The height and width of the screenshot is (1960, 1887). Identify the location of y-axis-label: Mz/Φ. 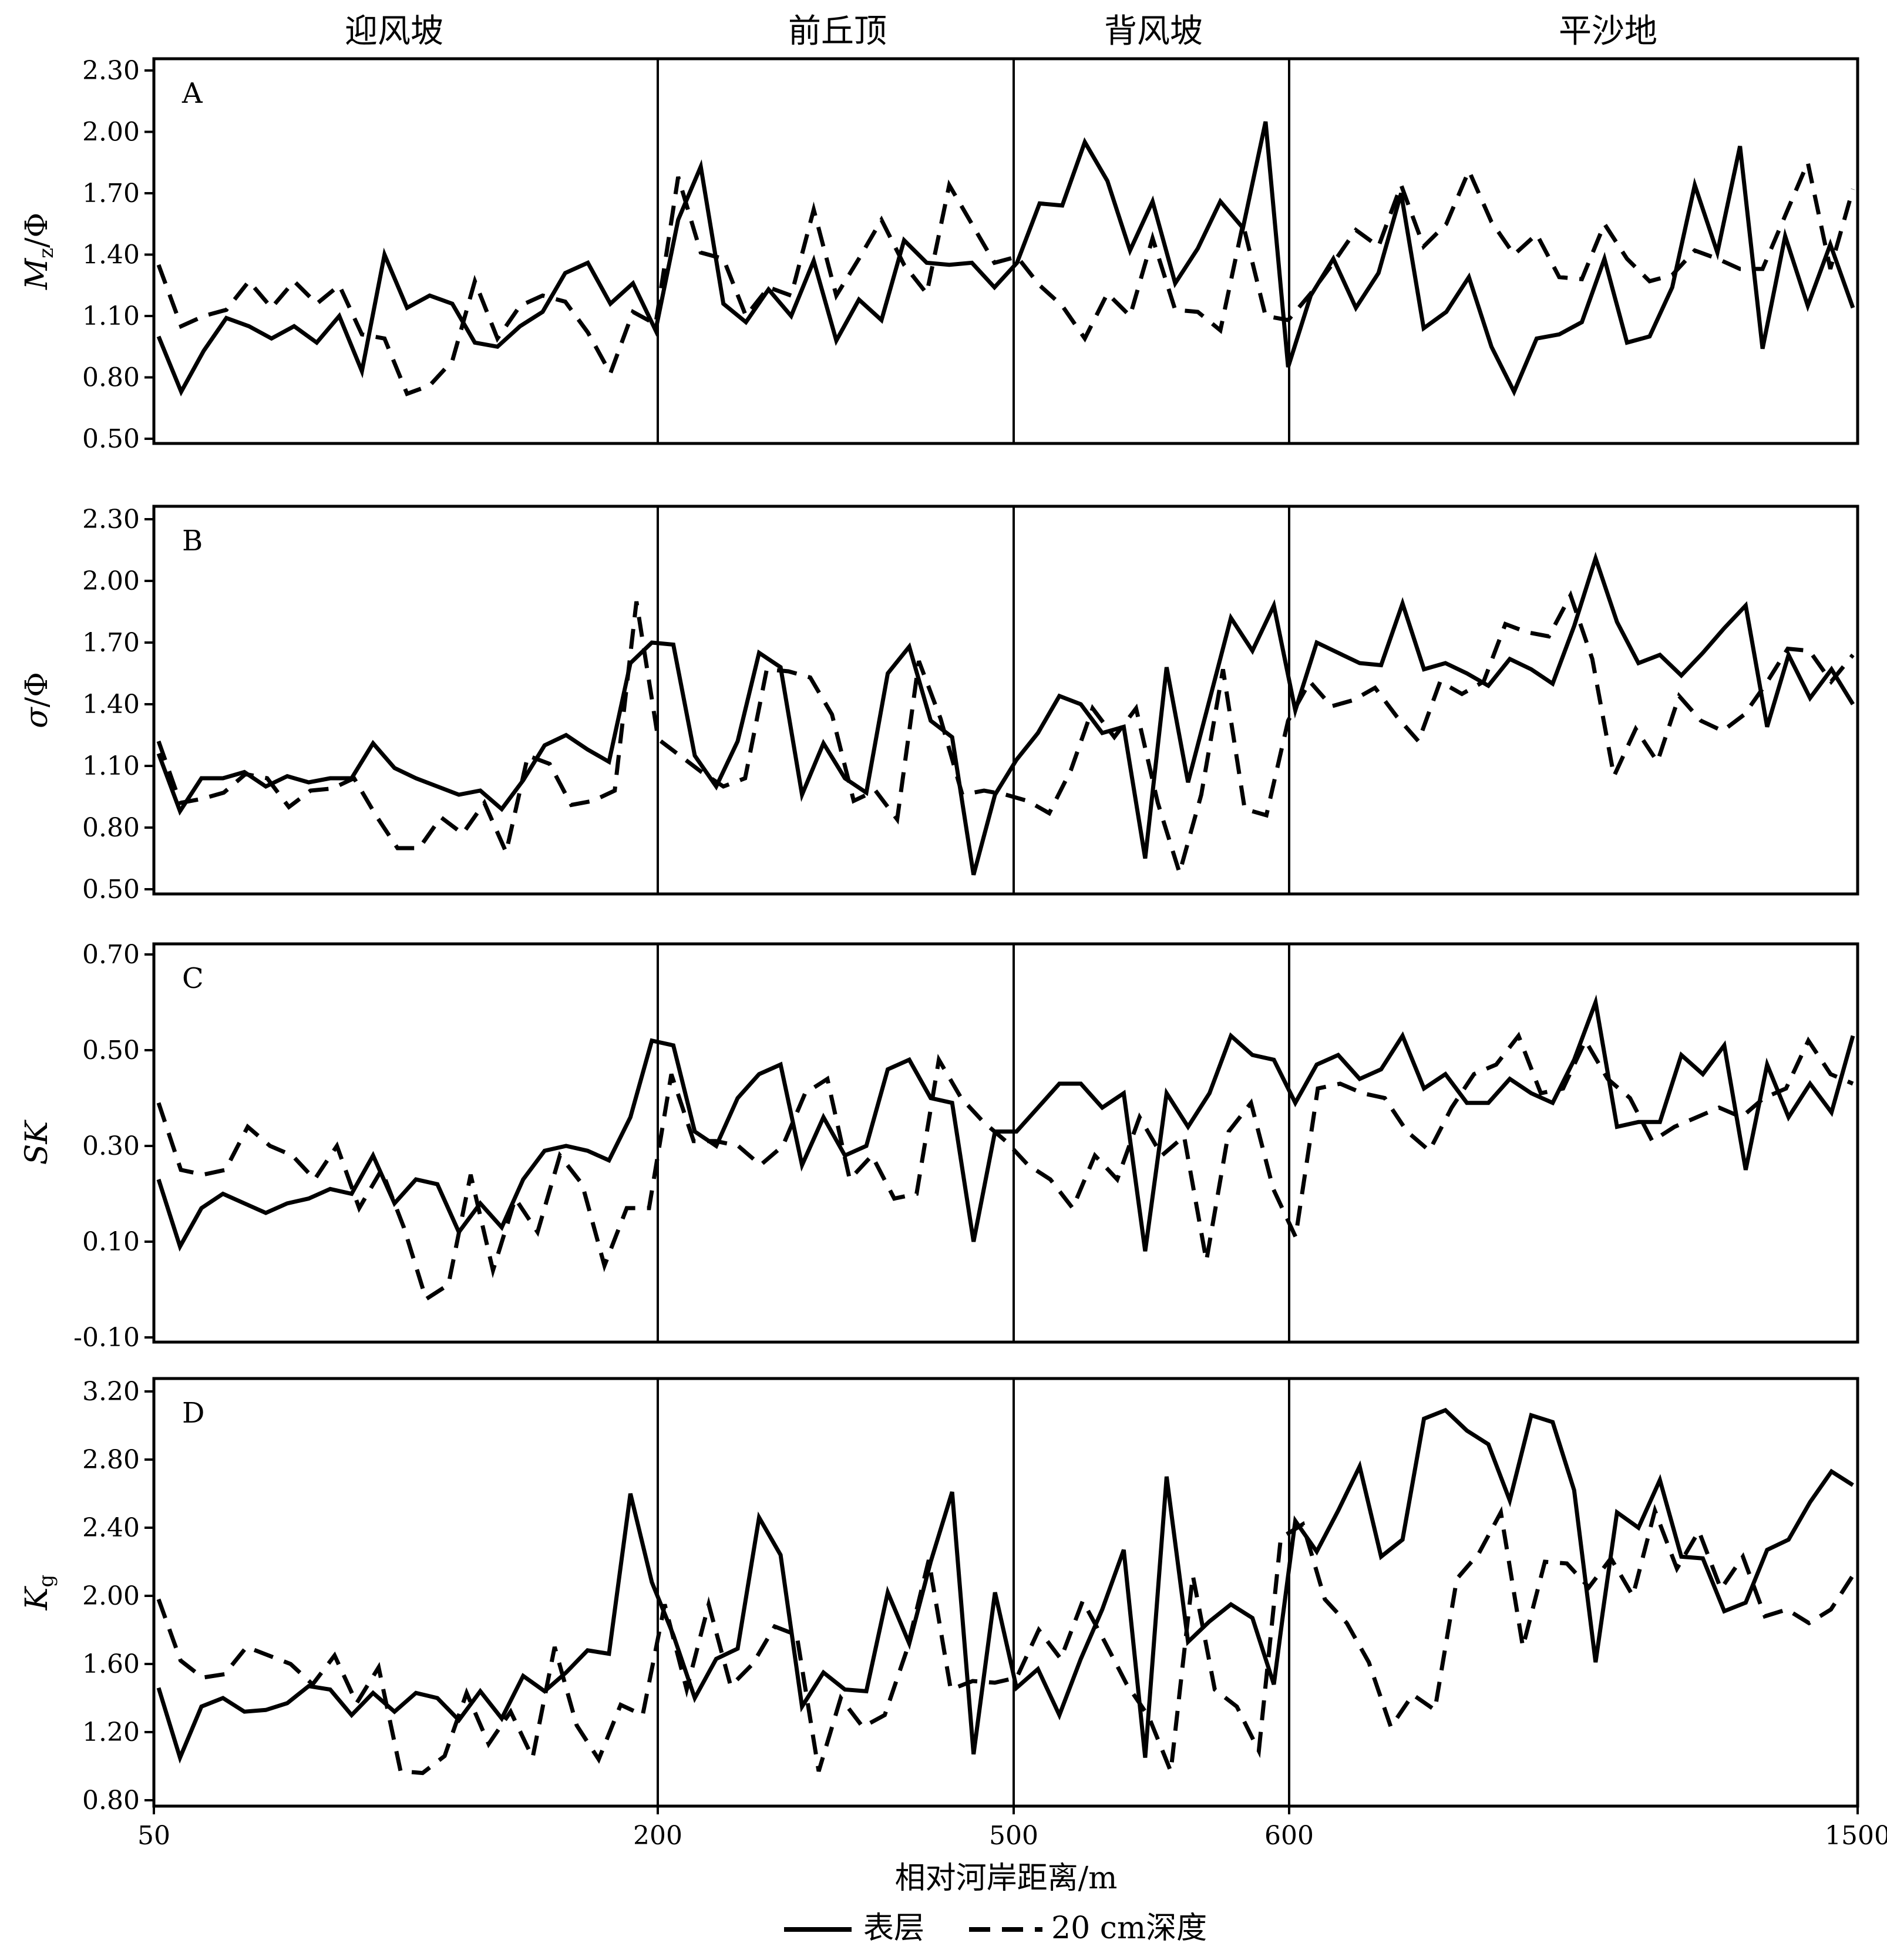
(38, 252).